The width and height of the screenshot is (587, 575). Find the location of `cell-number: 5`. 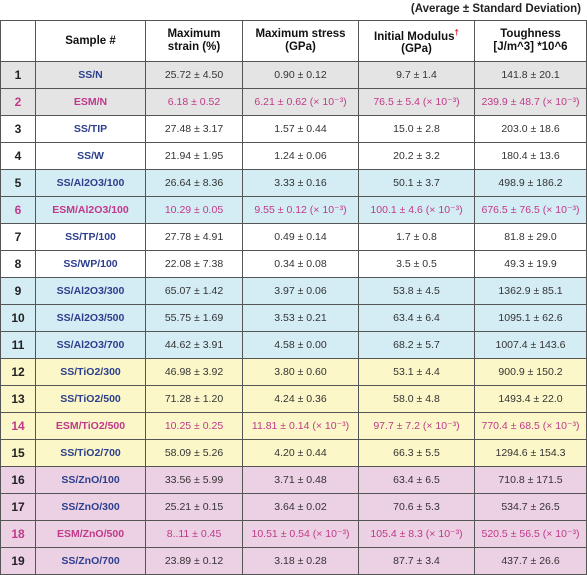

cell-number: 5 is located at coordinates (18, 183).